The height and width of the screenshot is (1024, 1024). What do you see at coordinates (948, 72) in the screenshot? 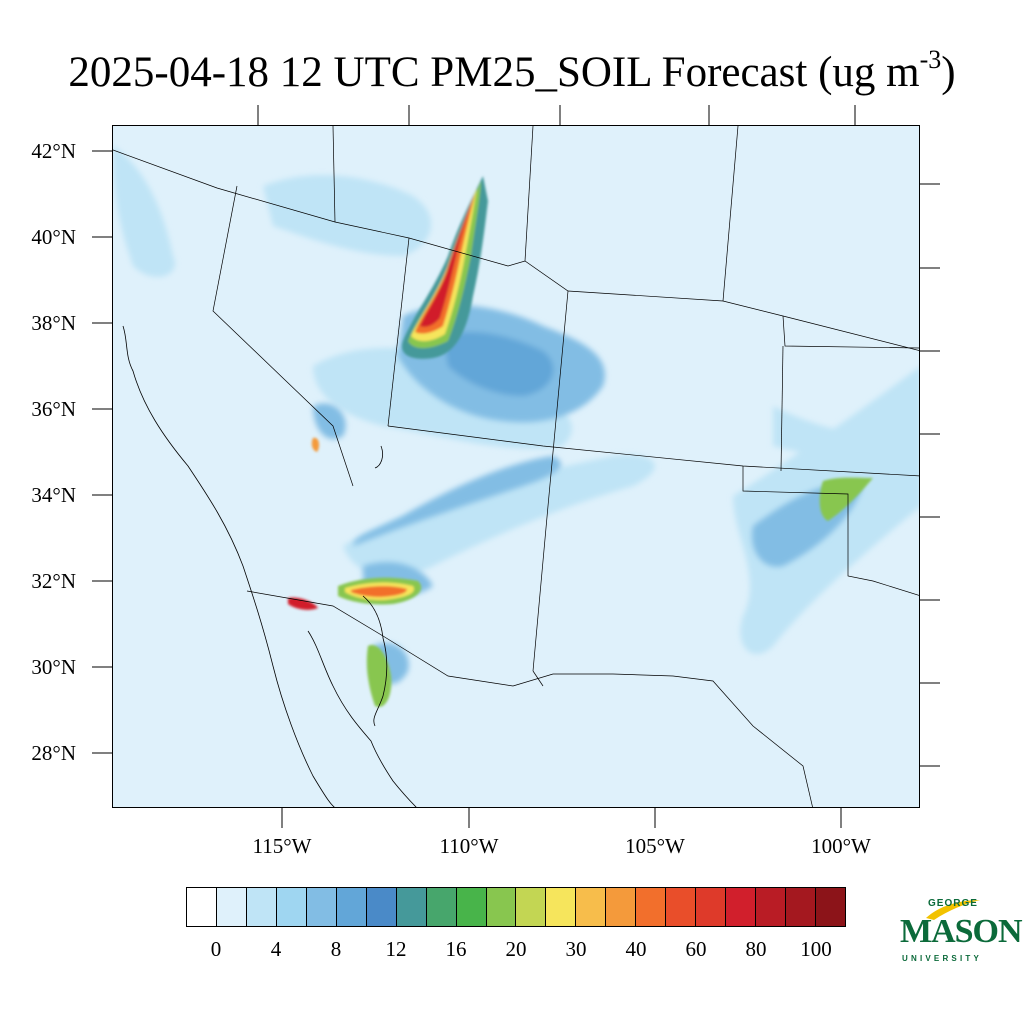
I see `title-close: )` at bounding box center [948, 72].